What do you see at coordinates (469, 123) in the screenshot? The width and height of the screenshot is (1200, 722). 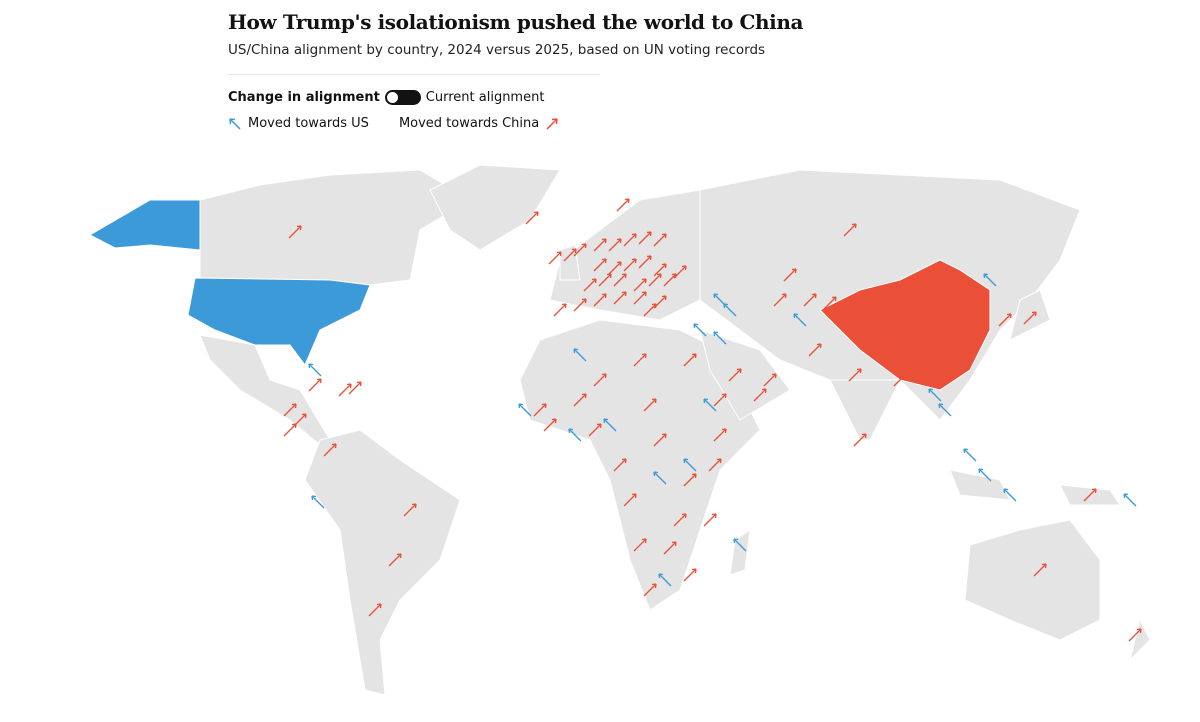 I see `legend-label-china: Moved towards China` at bounding box center [469, 123].